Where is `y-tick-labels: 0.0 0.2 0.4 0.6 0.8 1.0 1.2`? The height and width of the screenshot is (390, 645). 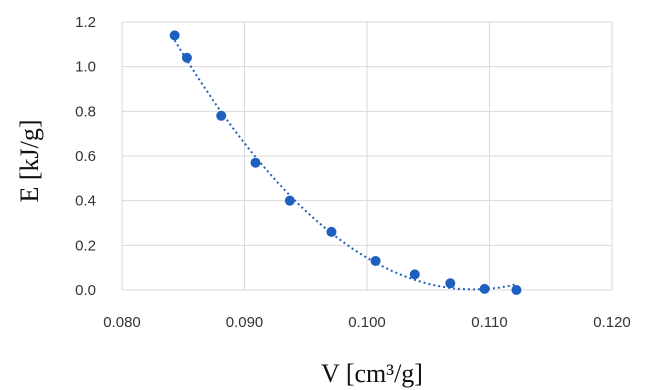
y-tick-labels: 0.0 0.2 0.4 0.6 0.8 1.0 1.2 is located at coordinates (85, 156).